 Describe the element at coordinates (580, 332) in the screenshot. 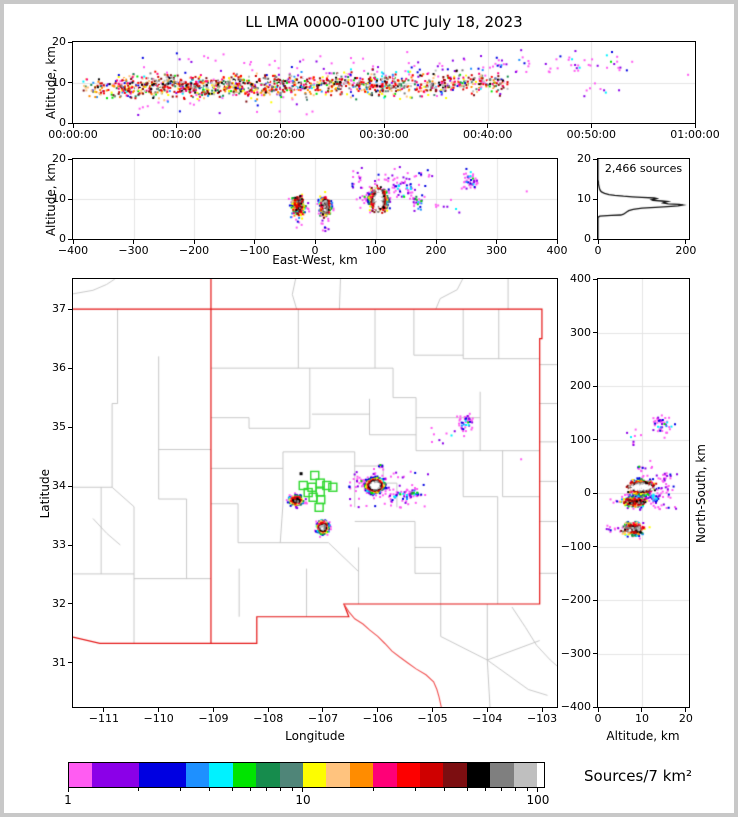

I see `y-tick-label: 300` at that location.